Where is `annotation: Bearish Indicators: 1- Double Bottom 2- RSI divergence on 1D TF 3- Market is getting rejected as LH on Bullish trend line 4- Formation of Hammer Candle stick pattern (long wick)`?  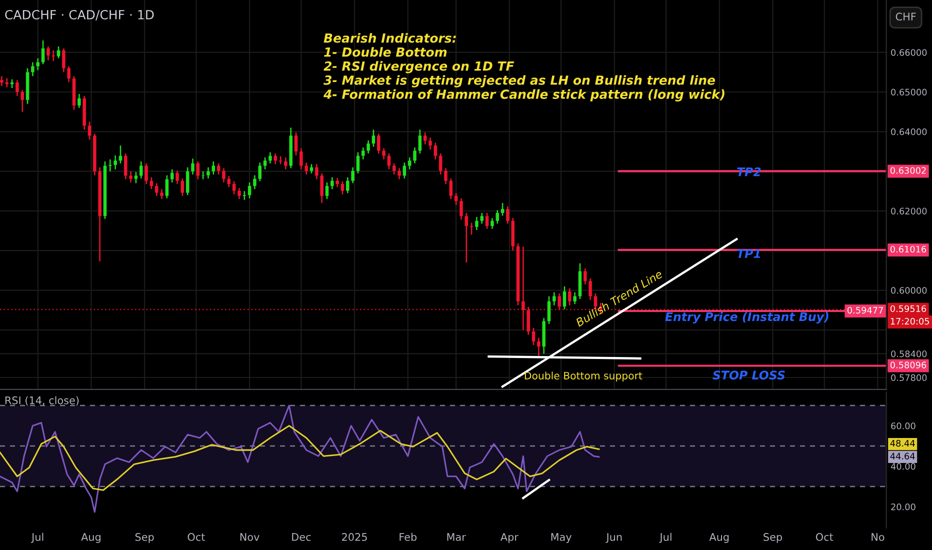 annotation: Bearish Indicators: 1- Double Bottom 2- RSI divergence on 1D TF 3- Market is getting rejected as LH on Bullish trend line 4- Formation of Hammer Candle stick pattern (long wick) is located at coordinates (524, 67).